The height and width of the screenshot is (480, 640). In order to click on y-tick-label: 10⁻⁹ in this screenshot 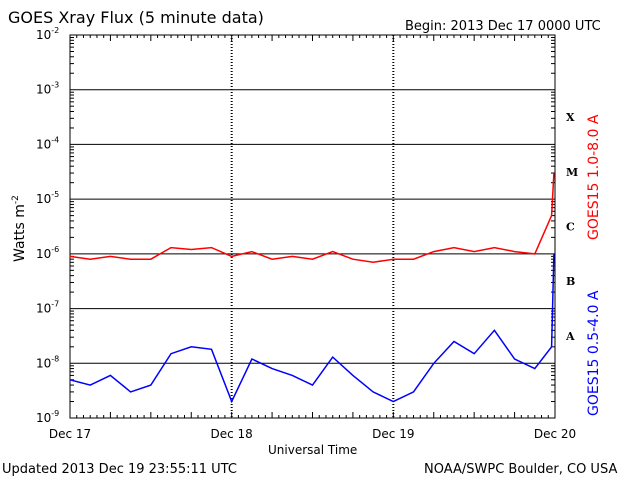, I will do `click(47, 417)`.